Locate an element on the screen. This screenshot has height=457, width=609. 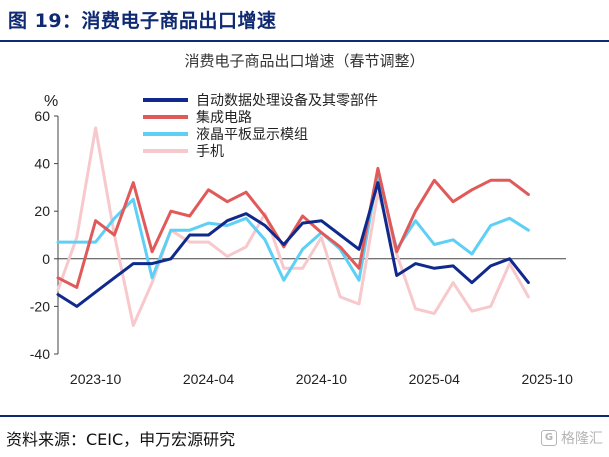
figure-footer: 资料来源：CEIC，申万宏源研究 G 格隆汇 is located at coordinates (304, 436).